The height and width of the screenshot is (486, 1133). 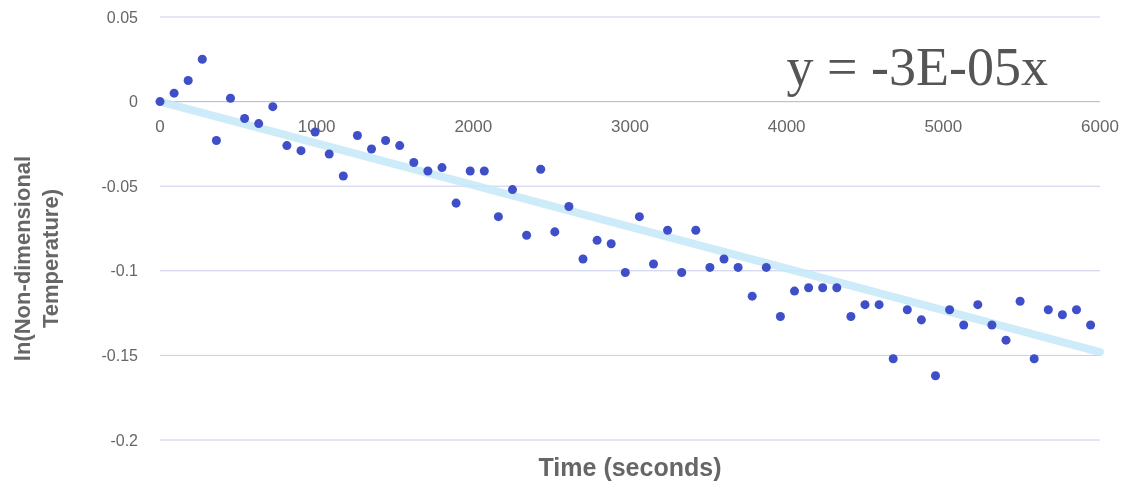 I want to click on y-axis-title: ln(Non-dimensional Temperature), so click(x=36, y=258).